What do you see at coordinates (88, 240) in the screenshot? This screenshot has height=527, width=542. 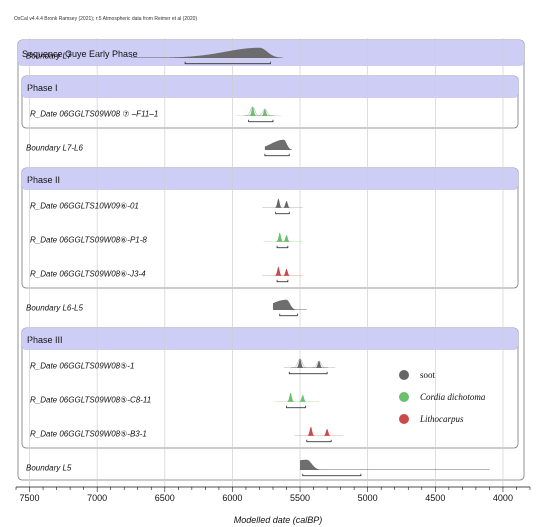 I see `row-label: R_Date 06GGLTS09W08⑥-P1-8` at bounding box center [88, 240].